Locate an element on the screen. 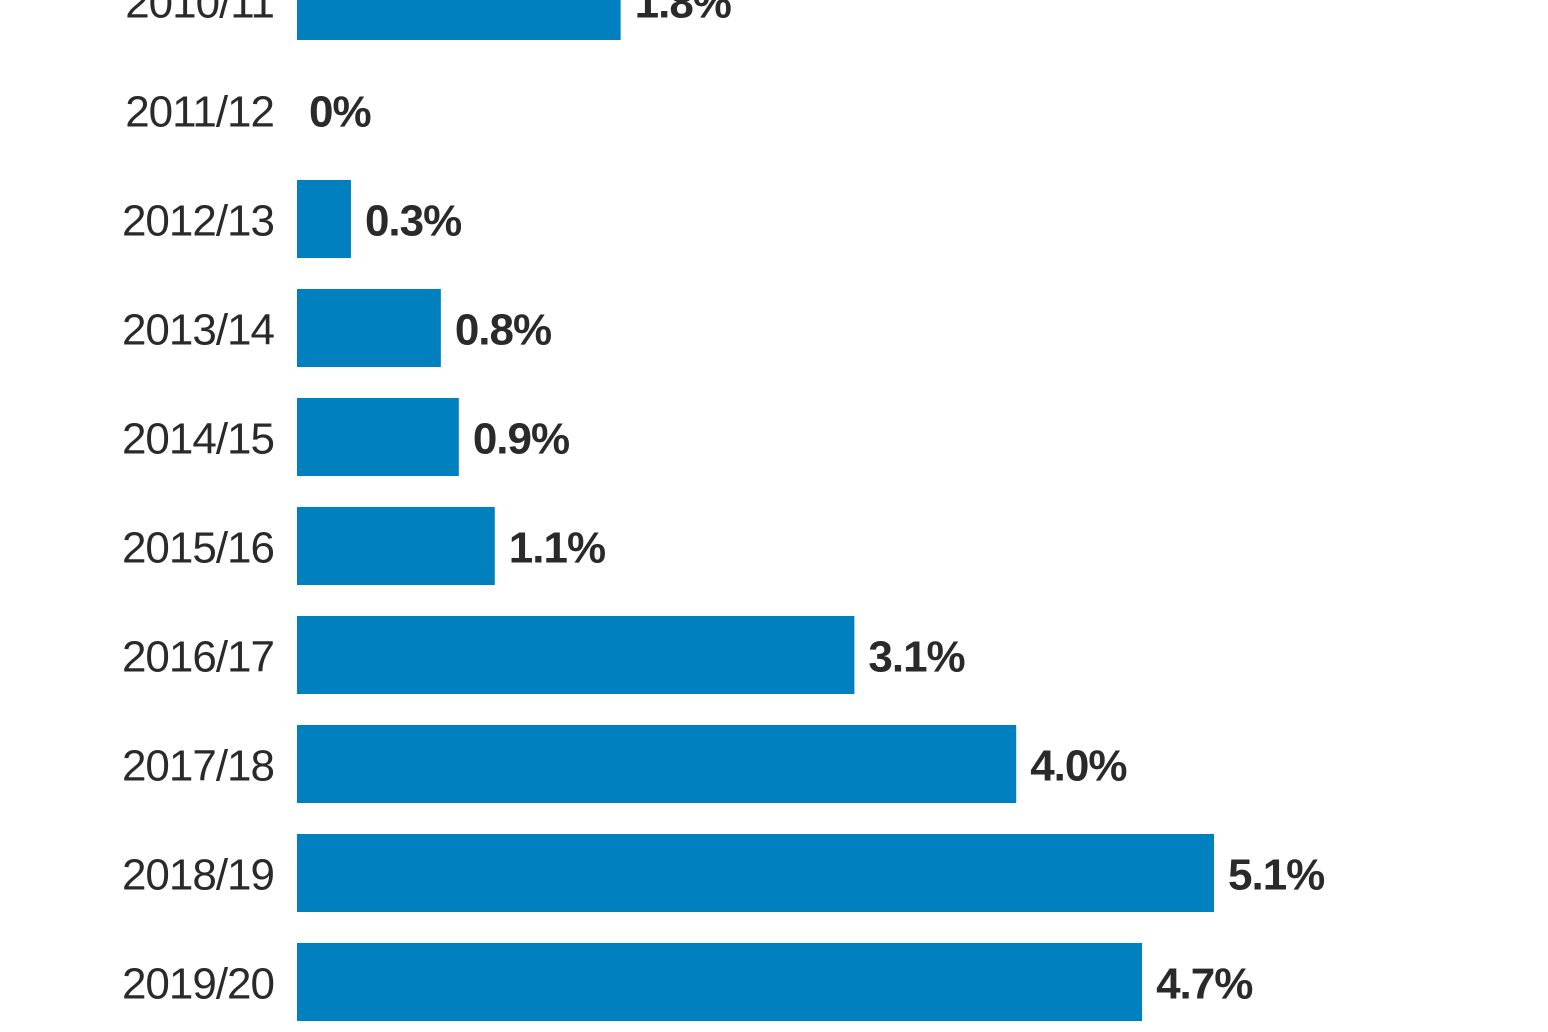  category-label: 2018/19 is located at coordinates (198, 875).